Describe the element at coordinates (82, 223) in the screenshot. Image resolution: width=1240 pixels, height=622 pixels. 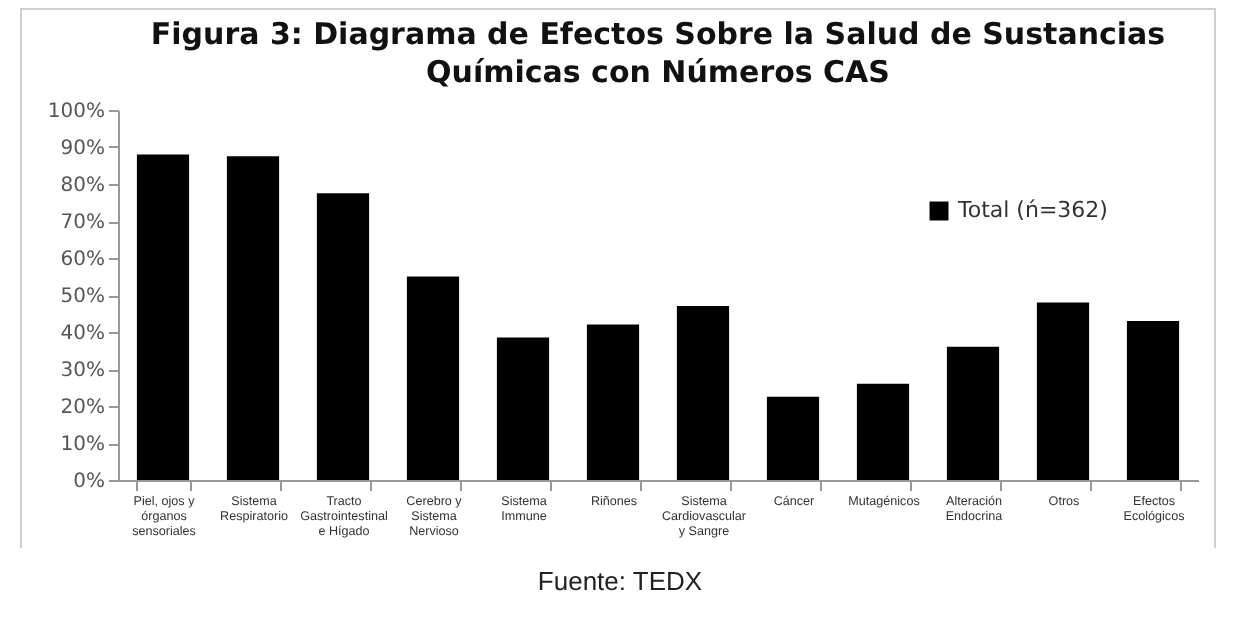
I see `y-tick-label: 70%` at that location.